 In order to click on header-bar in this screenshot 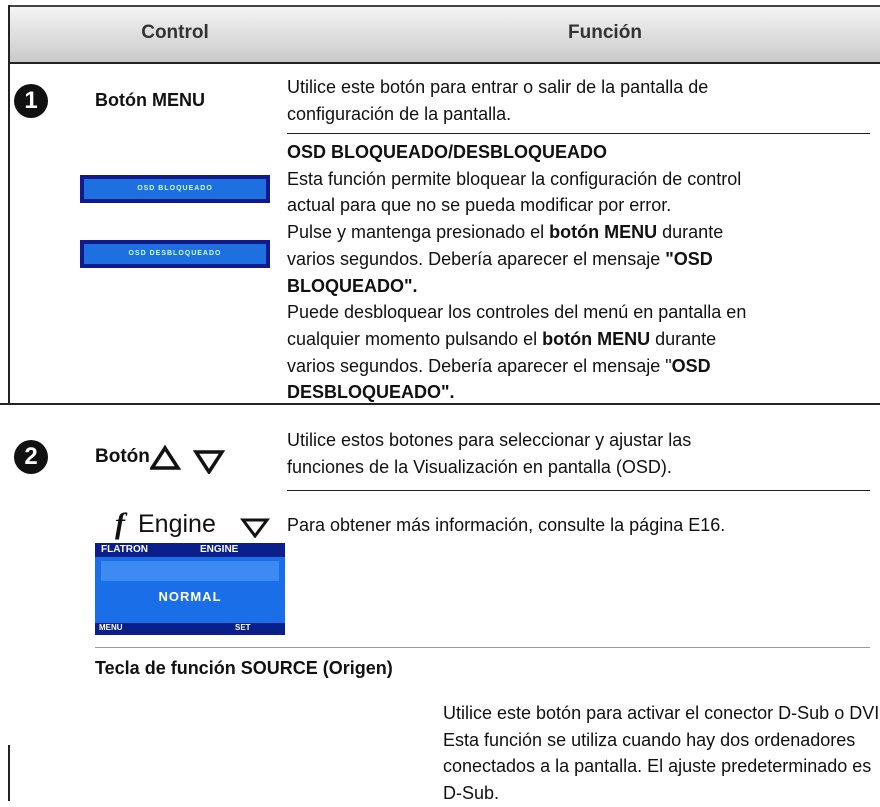, I will do `click(444, 34)`.